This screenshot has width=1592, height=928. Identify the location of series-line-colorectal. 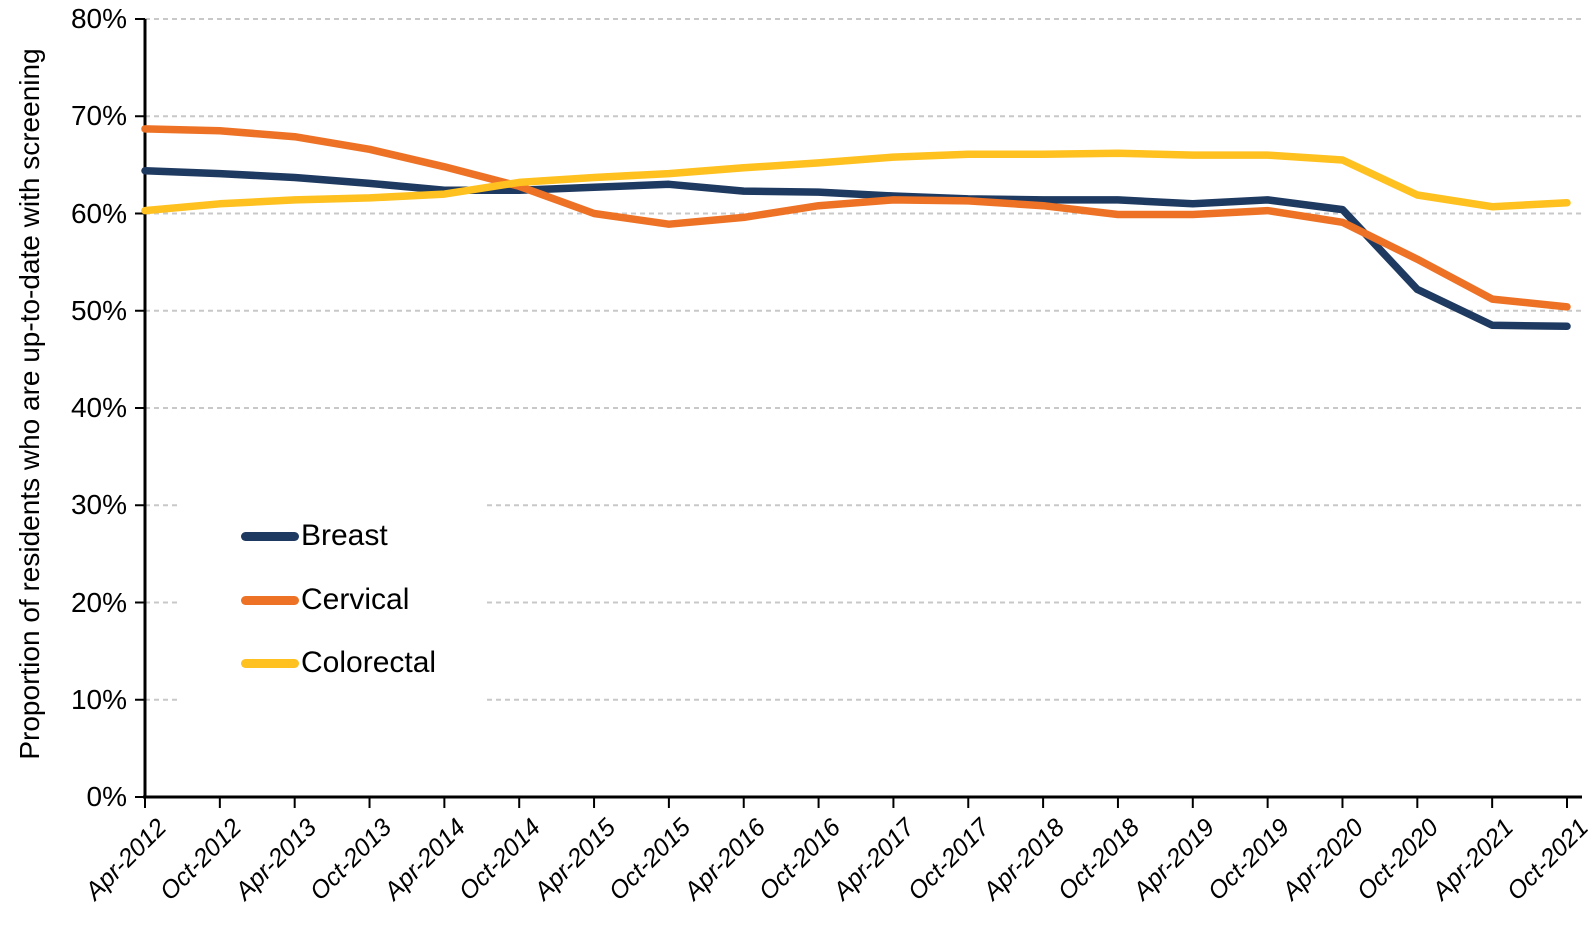
(856, 182).